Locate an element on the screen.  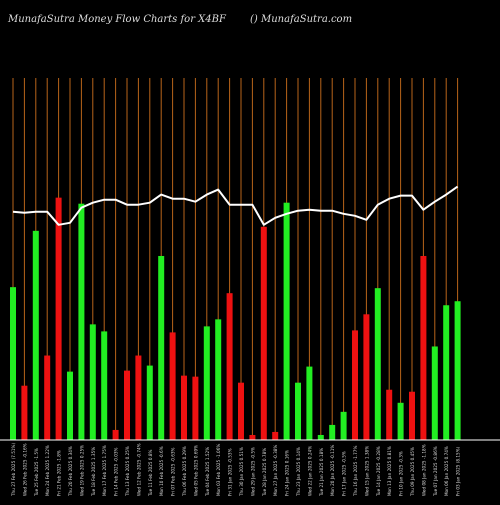
tick-label: Mon 10 Feb 2025 -0.6% is located at coordinates (161, 471).